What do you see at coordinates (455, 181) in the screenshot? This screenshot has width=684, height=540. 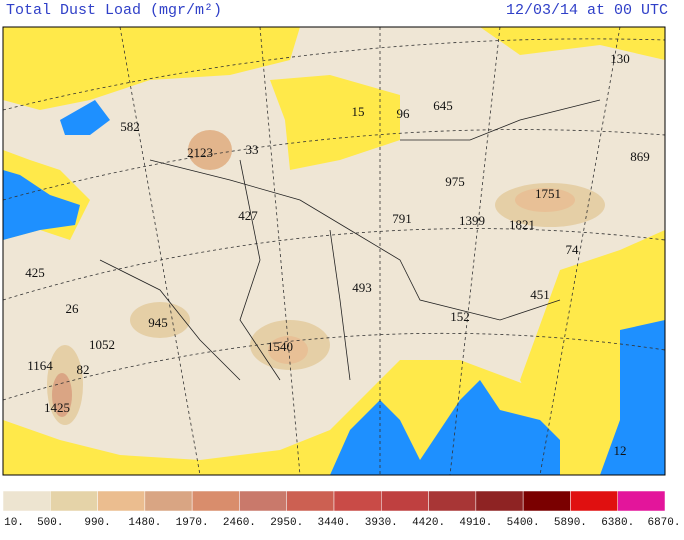 I see `map-value: 975` at bounding box center [455, 181].